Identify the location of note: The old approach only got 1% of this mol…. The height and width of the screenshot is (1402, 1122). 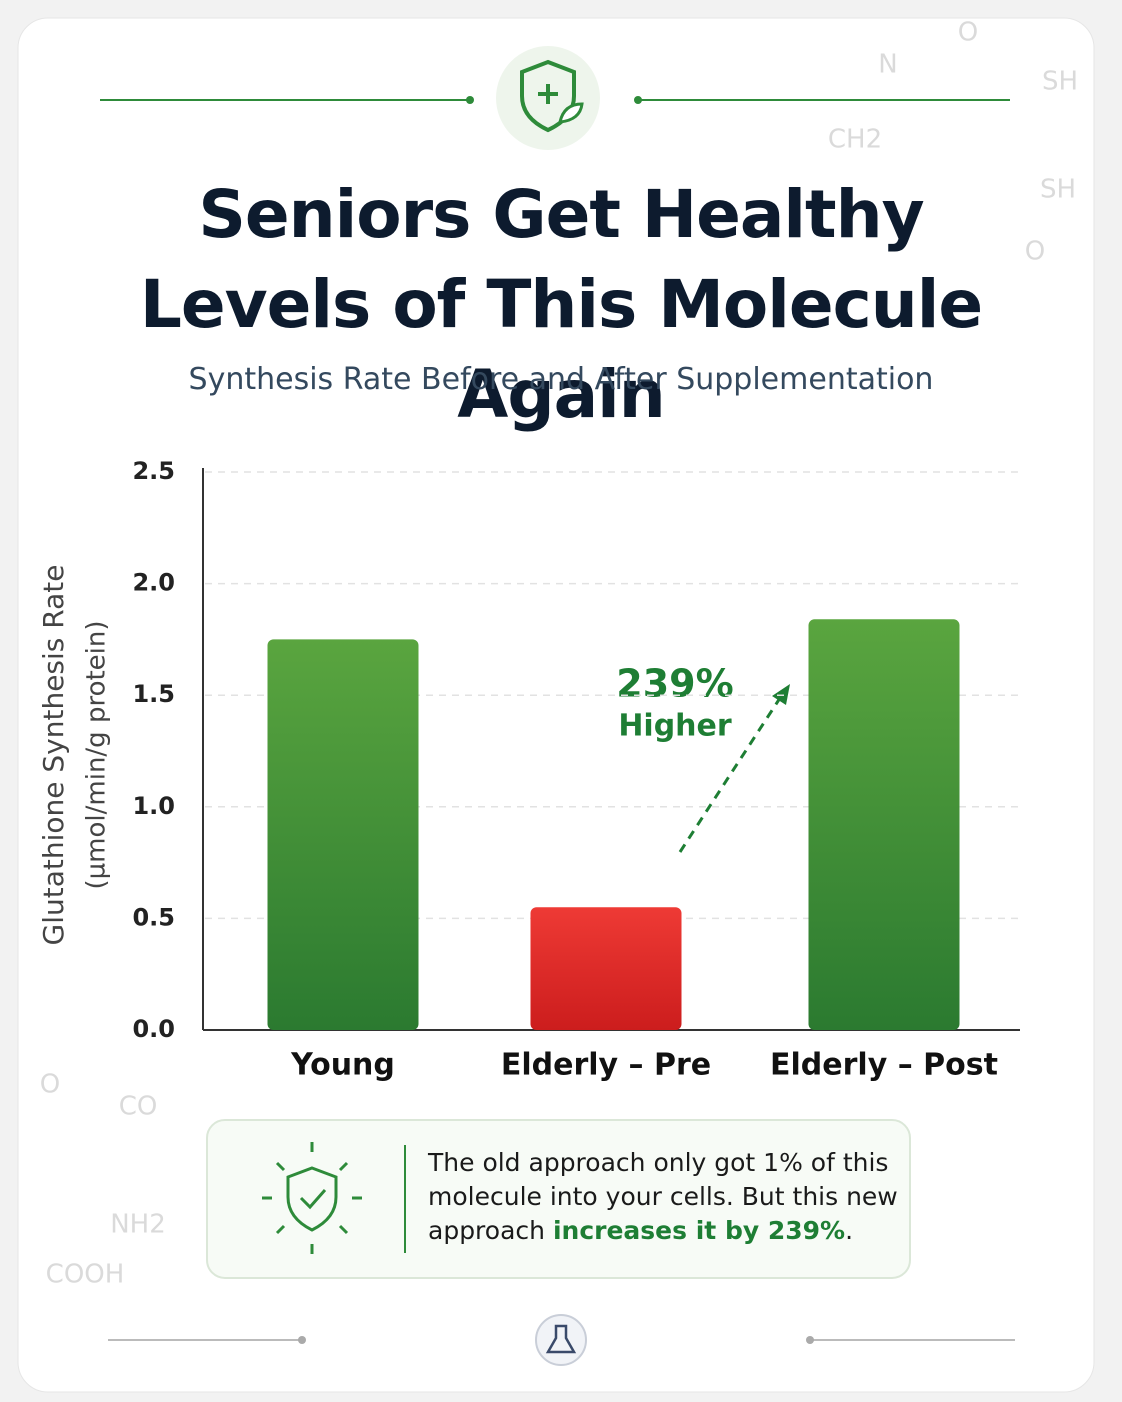
(663, 1197).